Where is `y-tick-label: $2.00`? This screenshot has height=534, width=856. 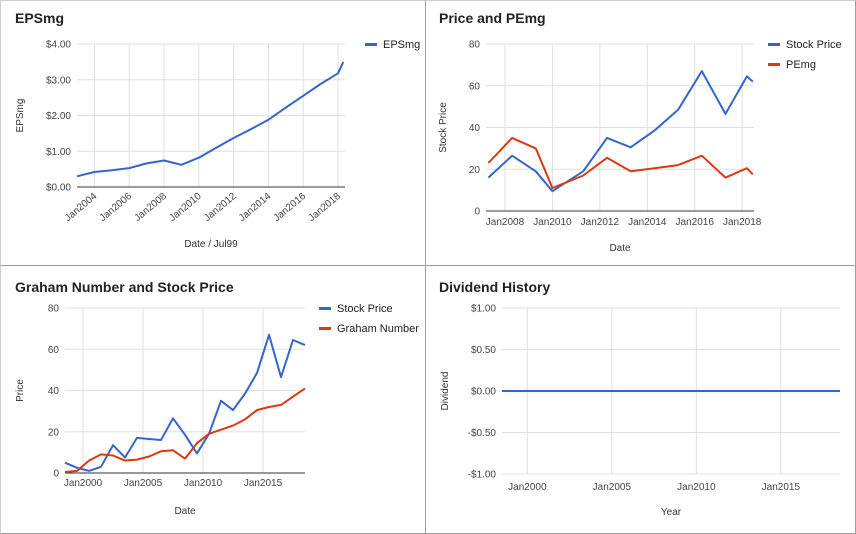
y-tick-label: $2.00 is located at coordinates (58, 116).